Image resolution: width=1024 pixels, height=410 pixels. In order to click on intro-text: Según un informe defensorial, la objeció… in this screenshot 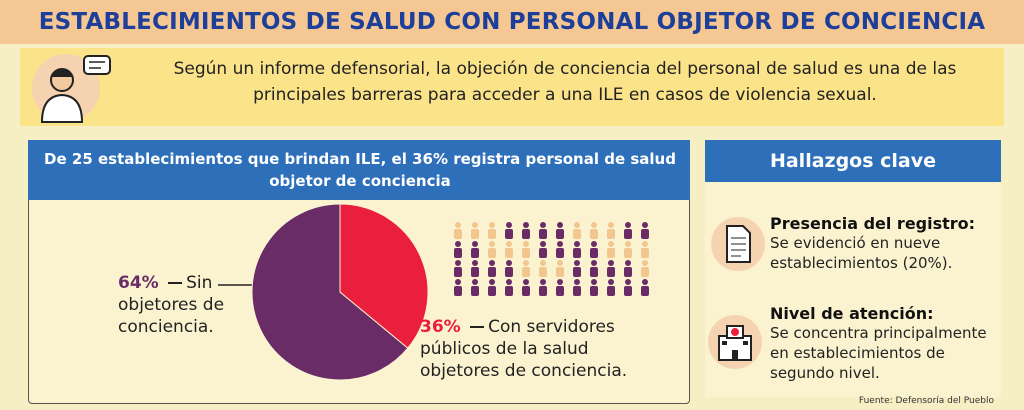, I will do `click(565, 82)`.